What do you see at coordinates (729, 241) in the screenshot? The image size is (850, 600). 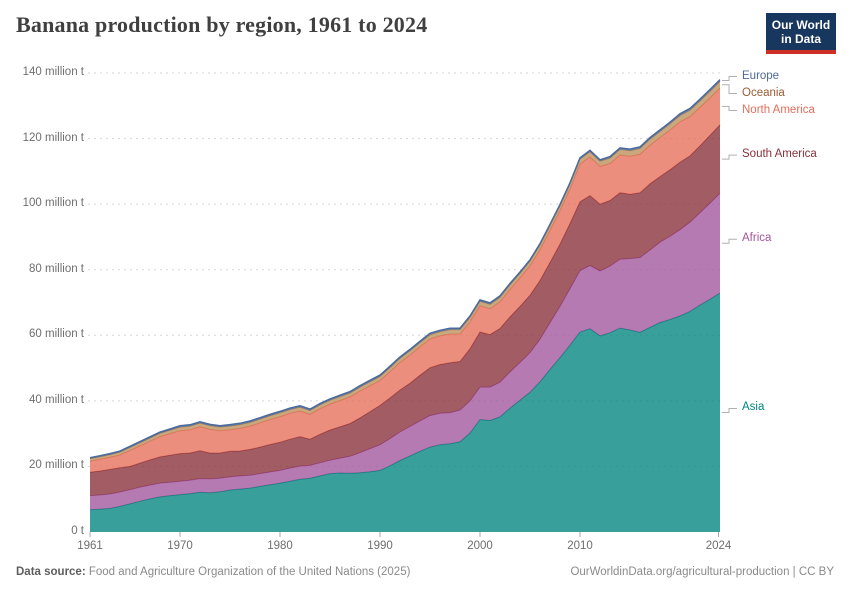 I see `legend-connector-africa` at bounding box center [729, 241].